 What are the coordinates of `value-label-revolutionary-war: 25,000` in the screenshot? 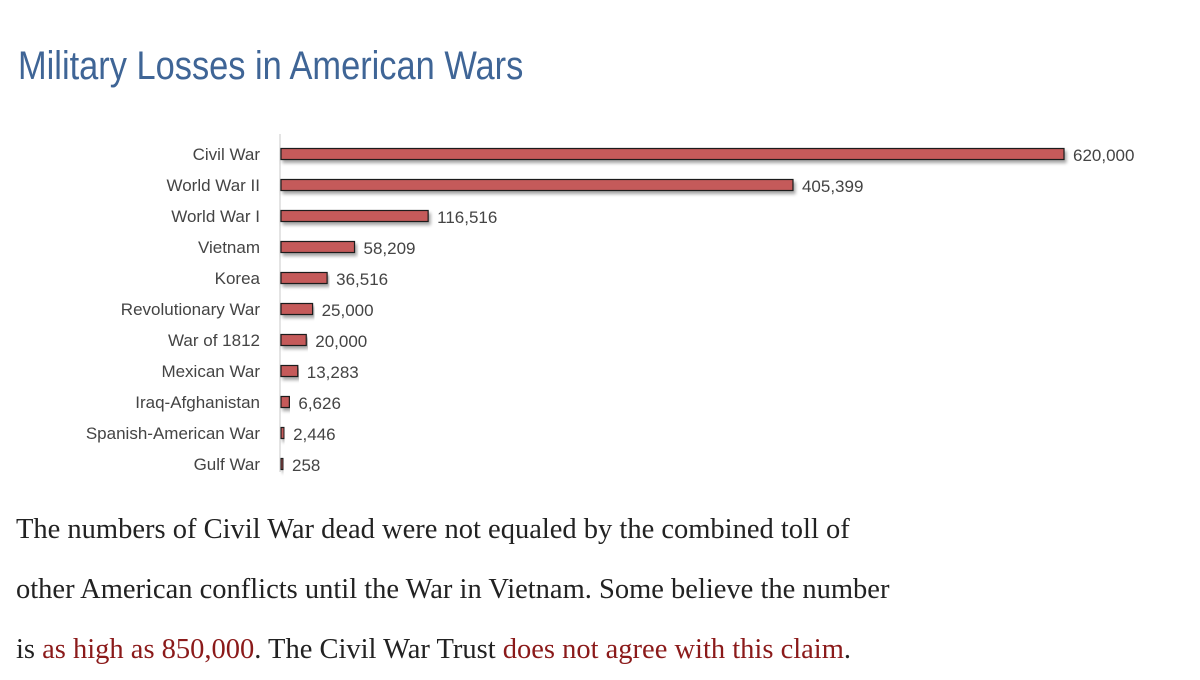 It's located at (348, 310).